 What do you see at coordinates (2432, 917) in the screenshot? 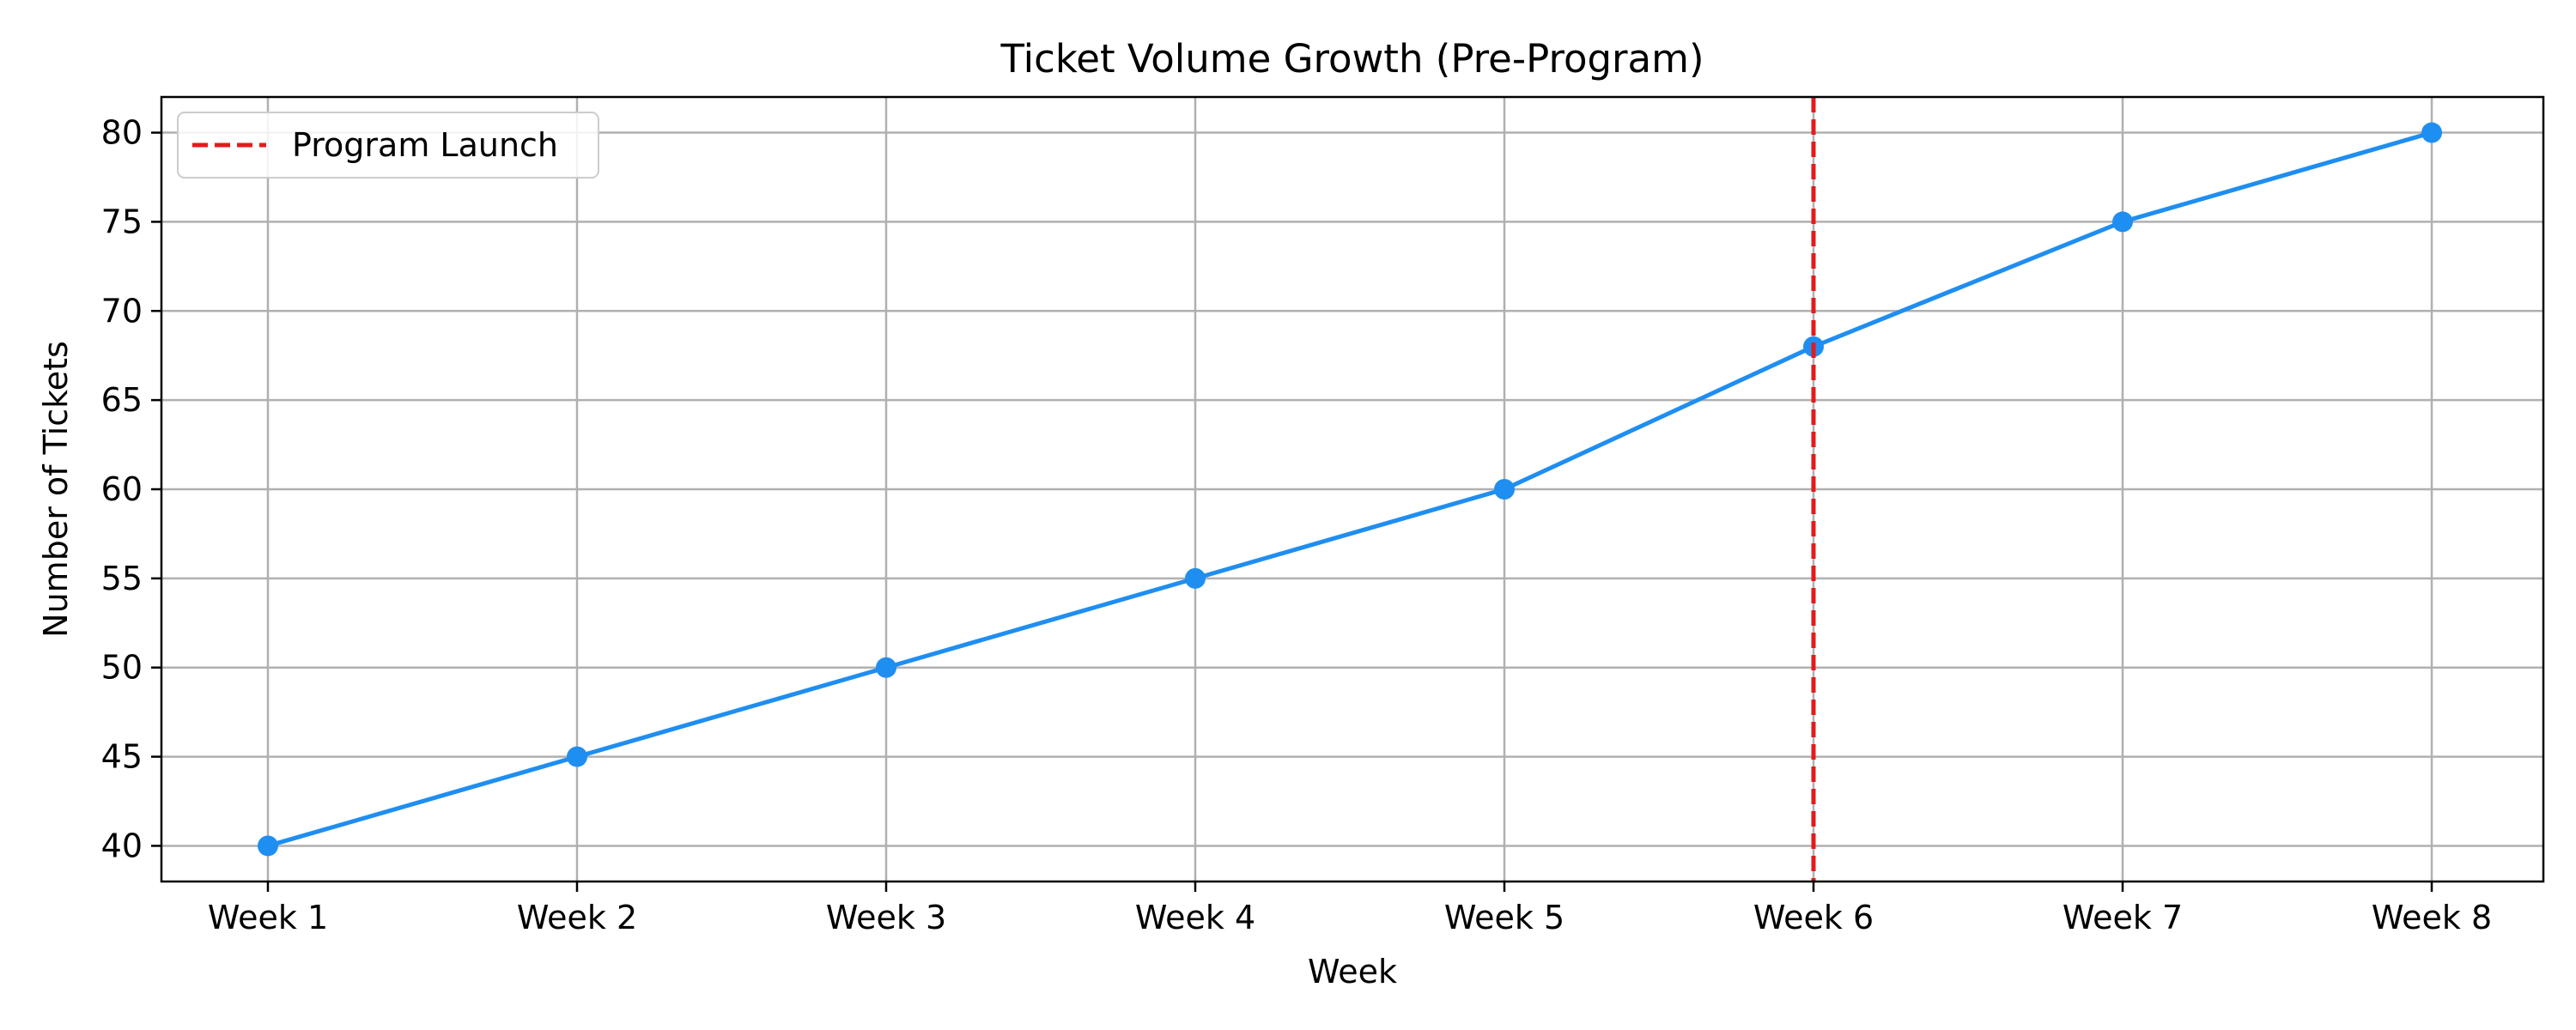
I see `x-tick-label: Week 8` at bounding box center [2432, 917].